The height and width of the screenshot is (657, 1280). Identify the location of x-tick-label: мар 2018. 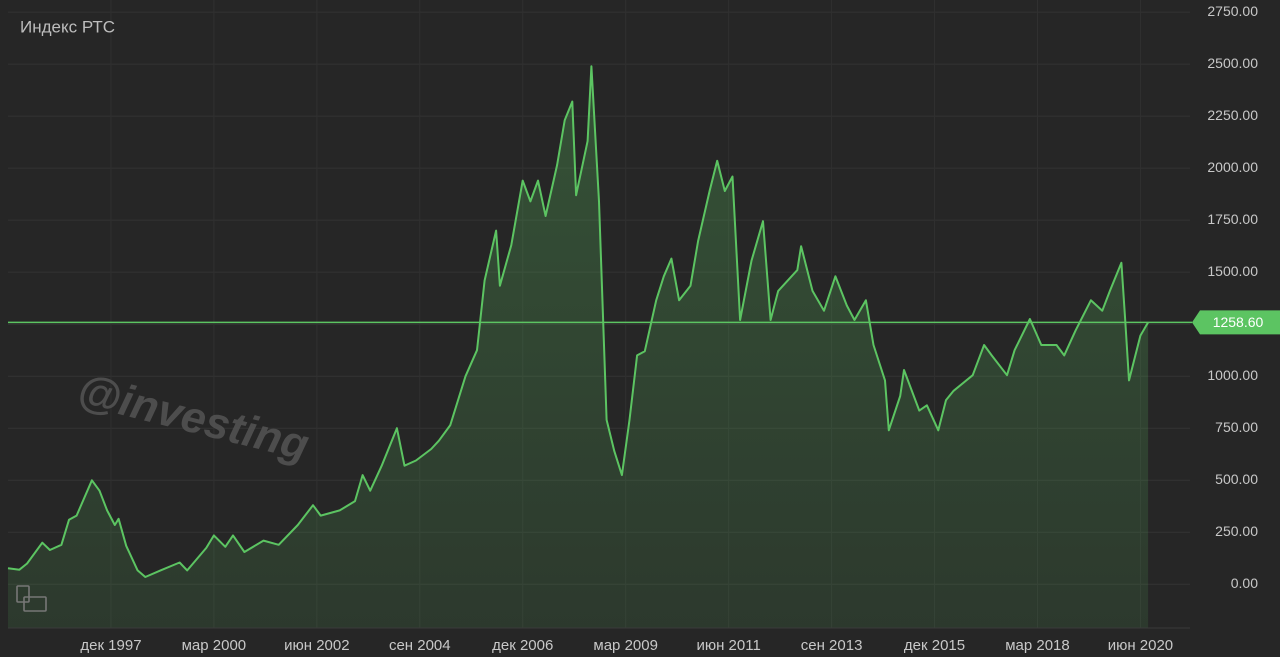
(1037, 645).